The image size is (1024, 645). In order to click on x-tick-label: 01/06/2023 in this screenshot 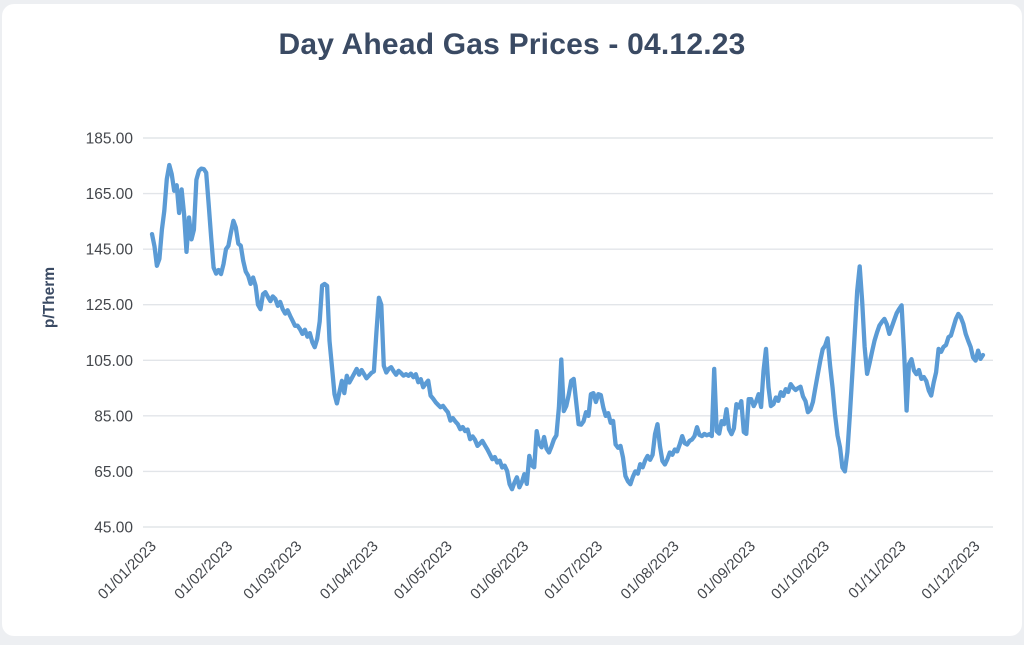, I will do `click(499, 570)`.